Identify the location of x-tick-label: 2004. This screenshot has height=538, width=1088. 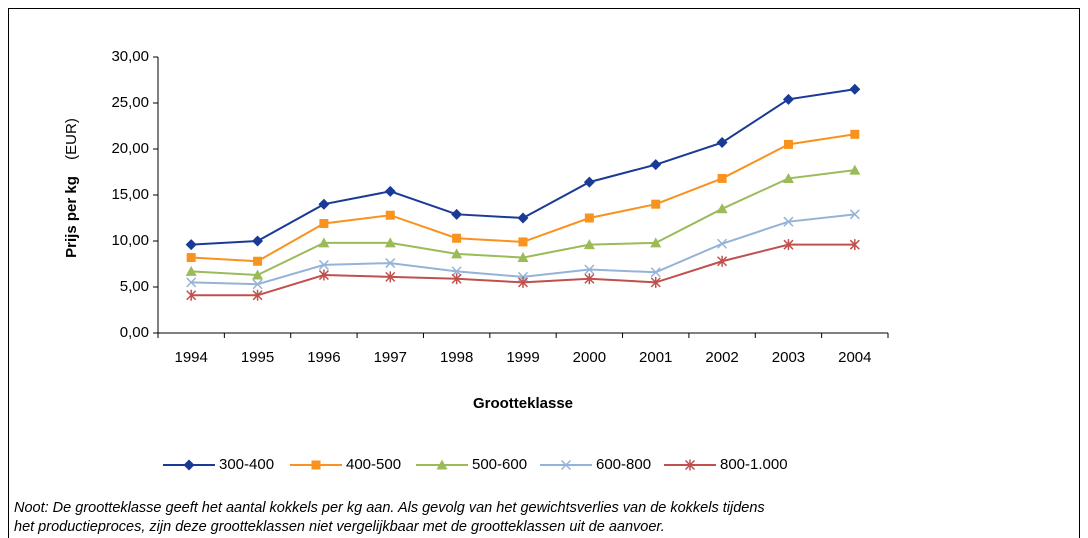
(854, 357).